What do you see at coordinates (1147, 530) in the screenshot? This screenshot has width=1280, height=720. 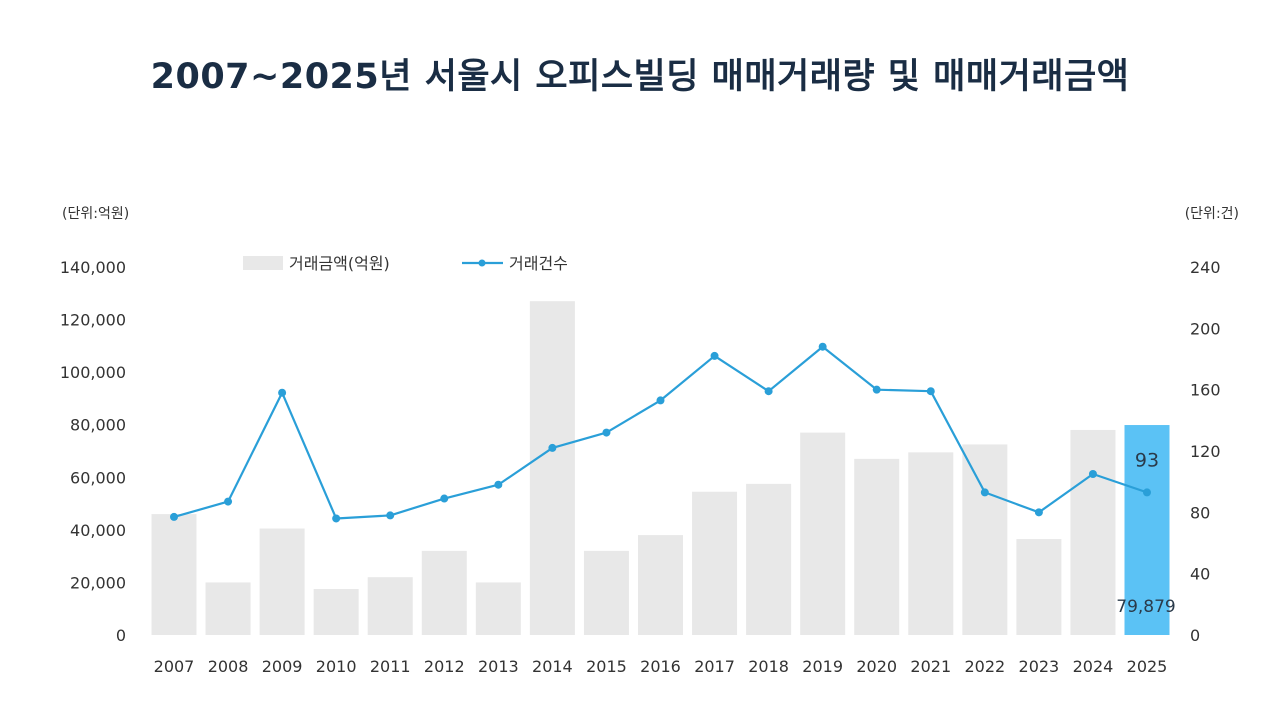 I see `bar-highlight` at bounding box center [1147, 530].